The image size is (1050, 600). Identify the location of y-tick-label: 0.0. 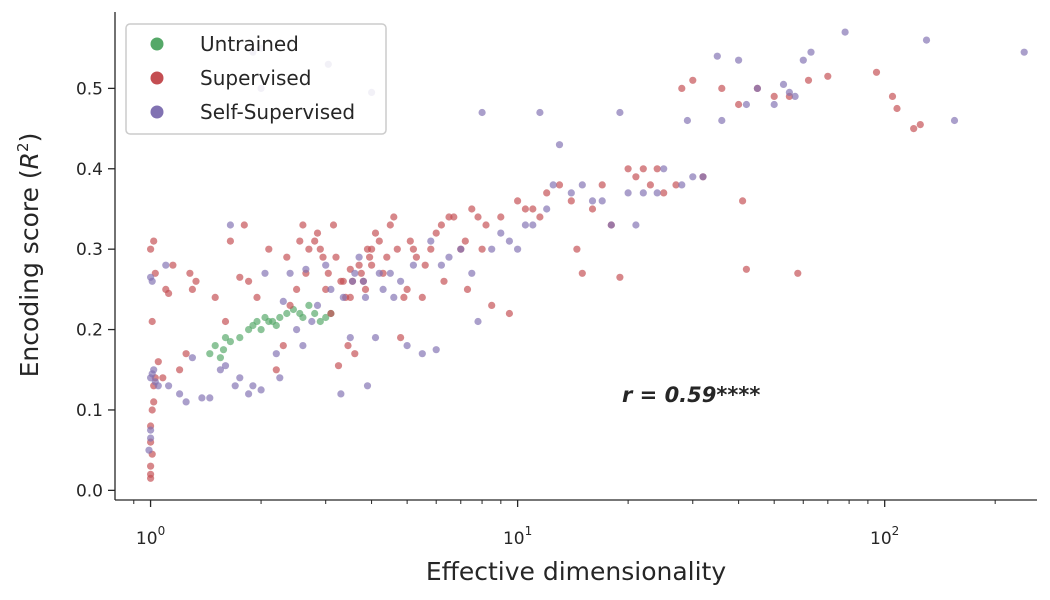
(89, 491).